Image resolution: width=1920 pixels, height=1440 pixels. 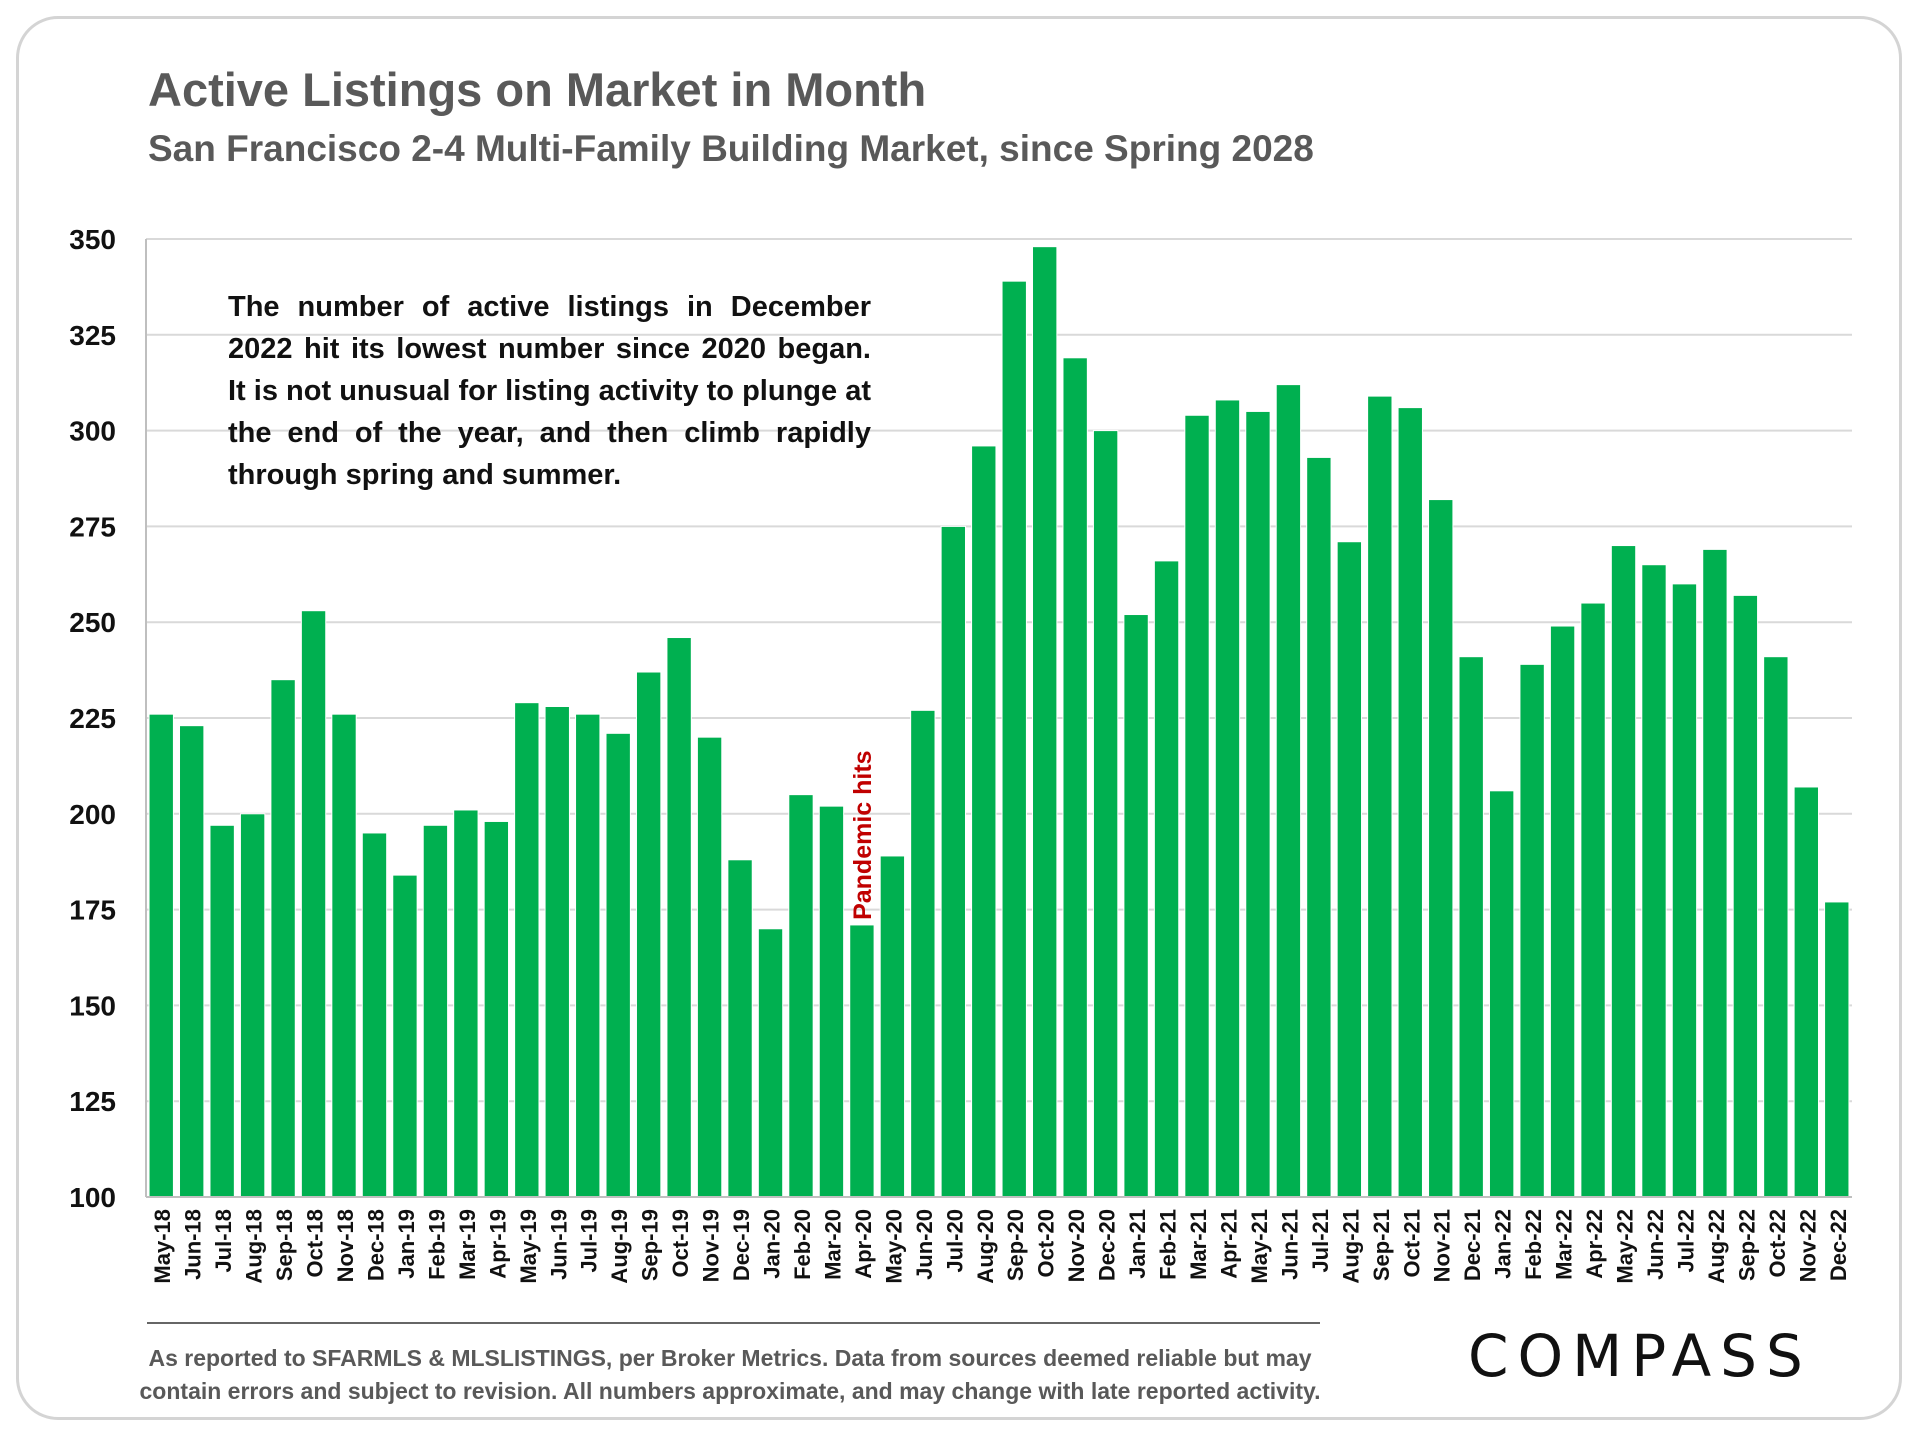 What do you see at coordinates (1076, 1245) in the screenshot?
I see `x-tick-label: Nov-20` at bounding box center [1076, 1245].